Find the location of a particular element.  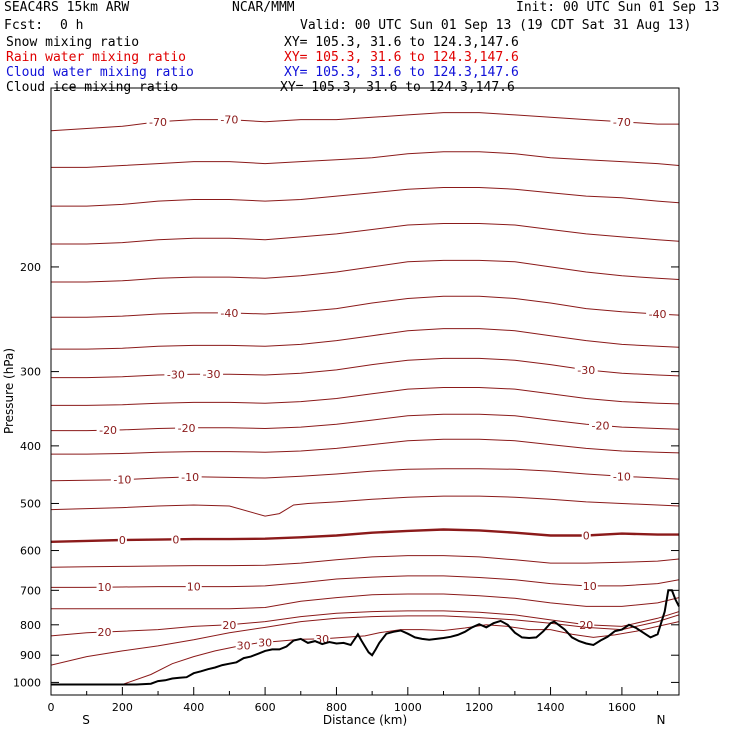

field-rain-xy: XY= 105.3, 31.6 to 124.3,147.6 is located at coordinates (401, 57).